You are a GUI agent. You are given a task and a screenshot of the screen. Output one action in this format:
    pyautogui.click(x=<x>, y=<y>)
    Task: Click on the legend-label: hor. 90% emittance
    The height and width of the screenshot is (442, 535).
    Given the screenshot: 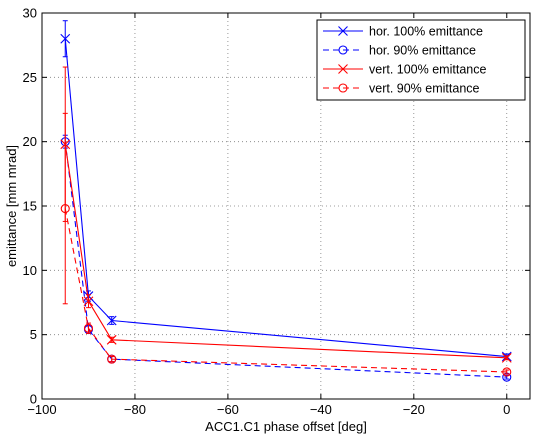 What is the action you would take?
    pyautogui.click(x=422, y=51)
    